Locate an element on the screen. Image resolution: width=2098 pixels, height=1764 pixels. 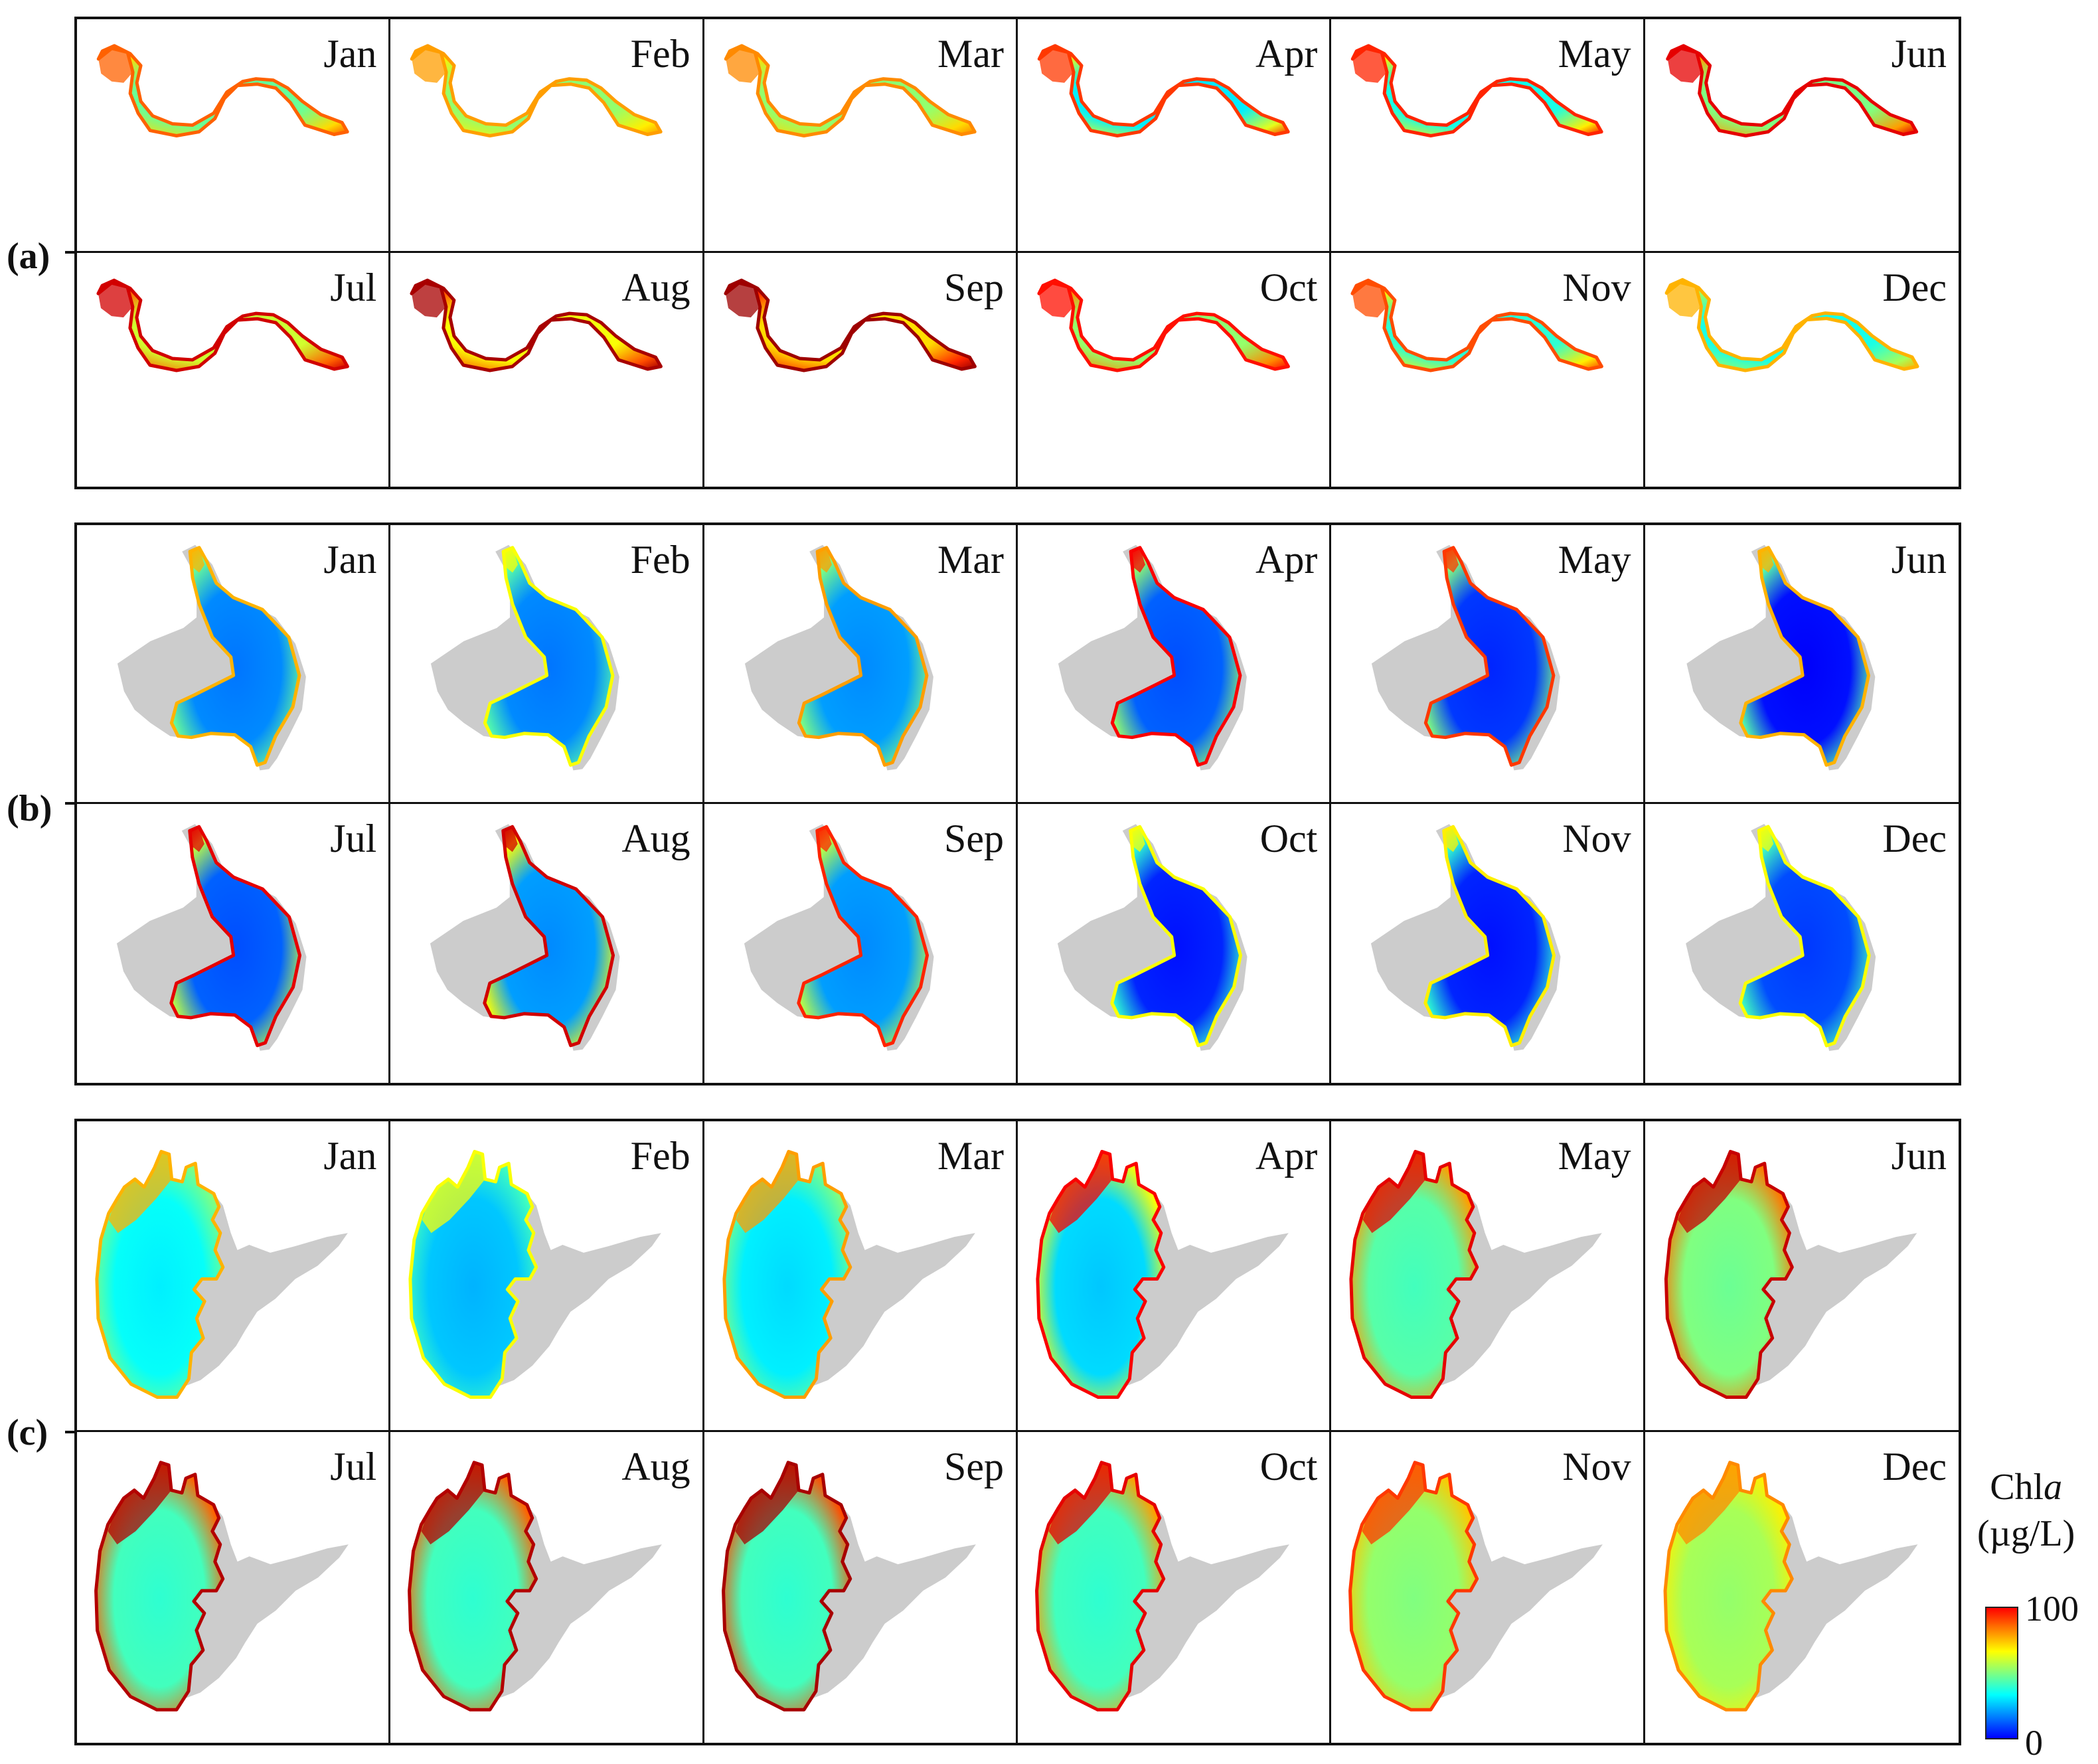
map-cell-jan: Jan is located at coordinates (234, 136).